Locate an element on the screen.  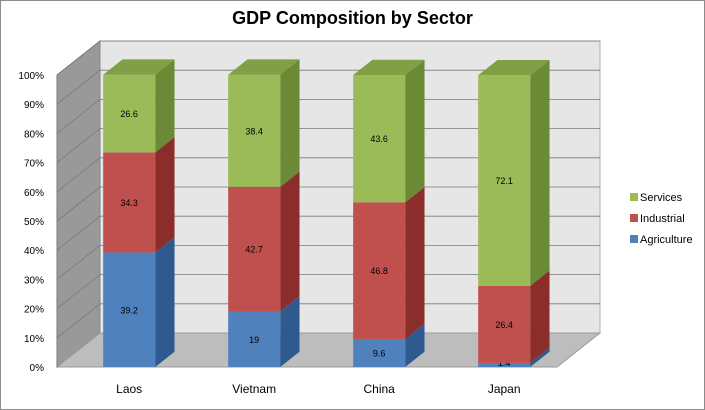
legend-swatch-agriculture is located at coordinates (634, 239).